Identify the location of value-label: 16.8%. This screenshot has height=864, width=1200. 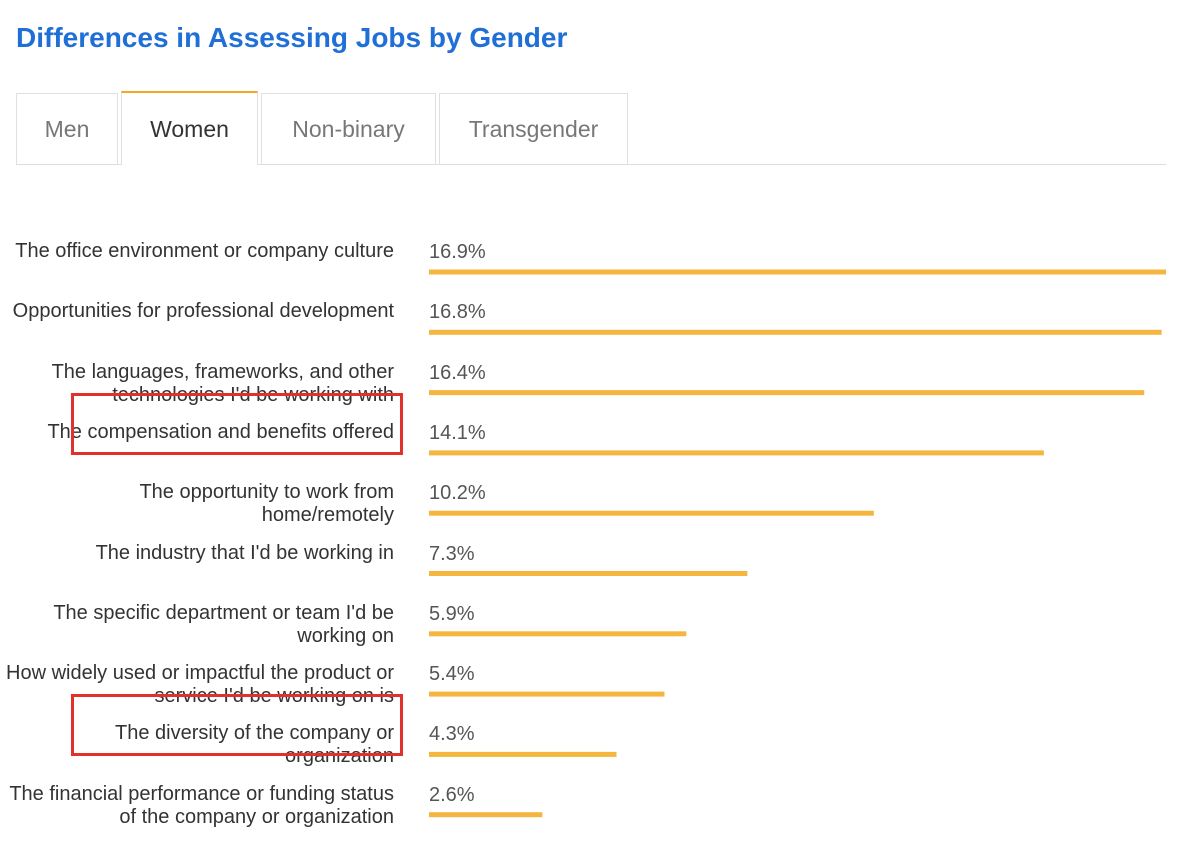
(457, 312).